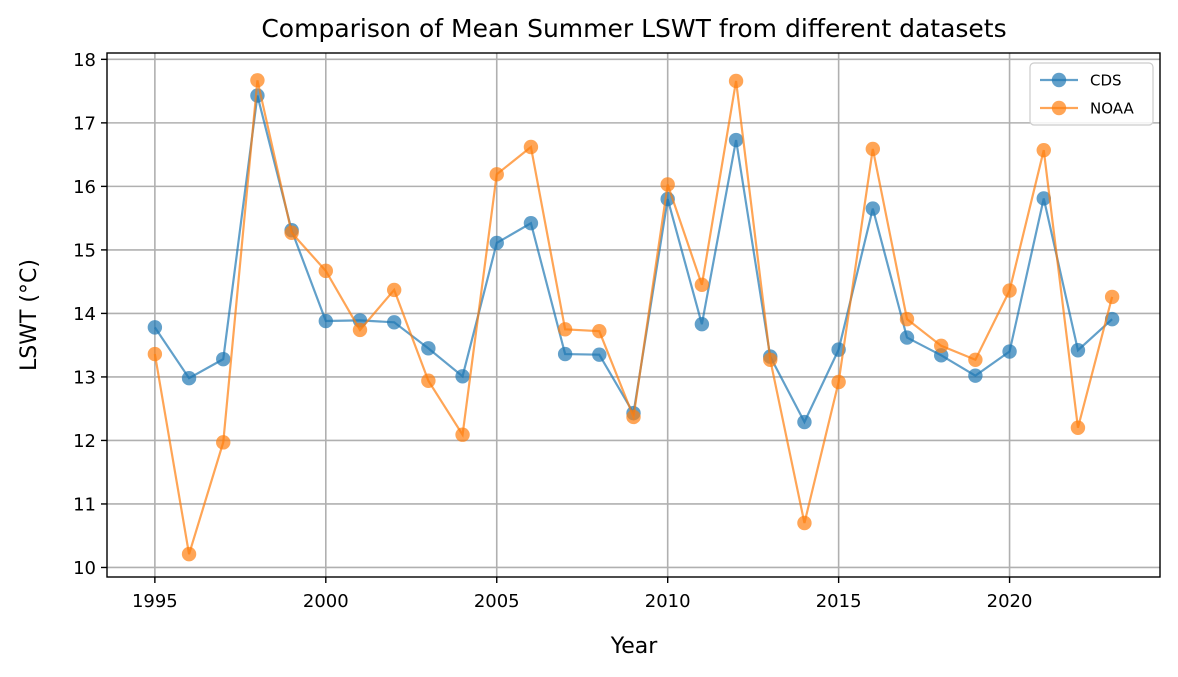 This screenshot has width=1178, height=677. What do you see at coordinates (84, 187) in the screenshot?
I see `y-tick-label: 16` at bounding box center [84, 187].